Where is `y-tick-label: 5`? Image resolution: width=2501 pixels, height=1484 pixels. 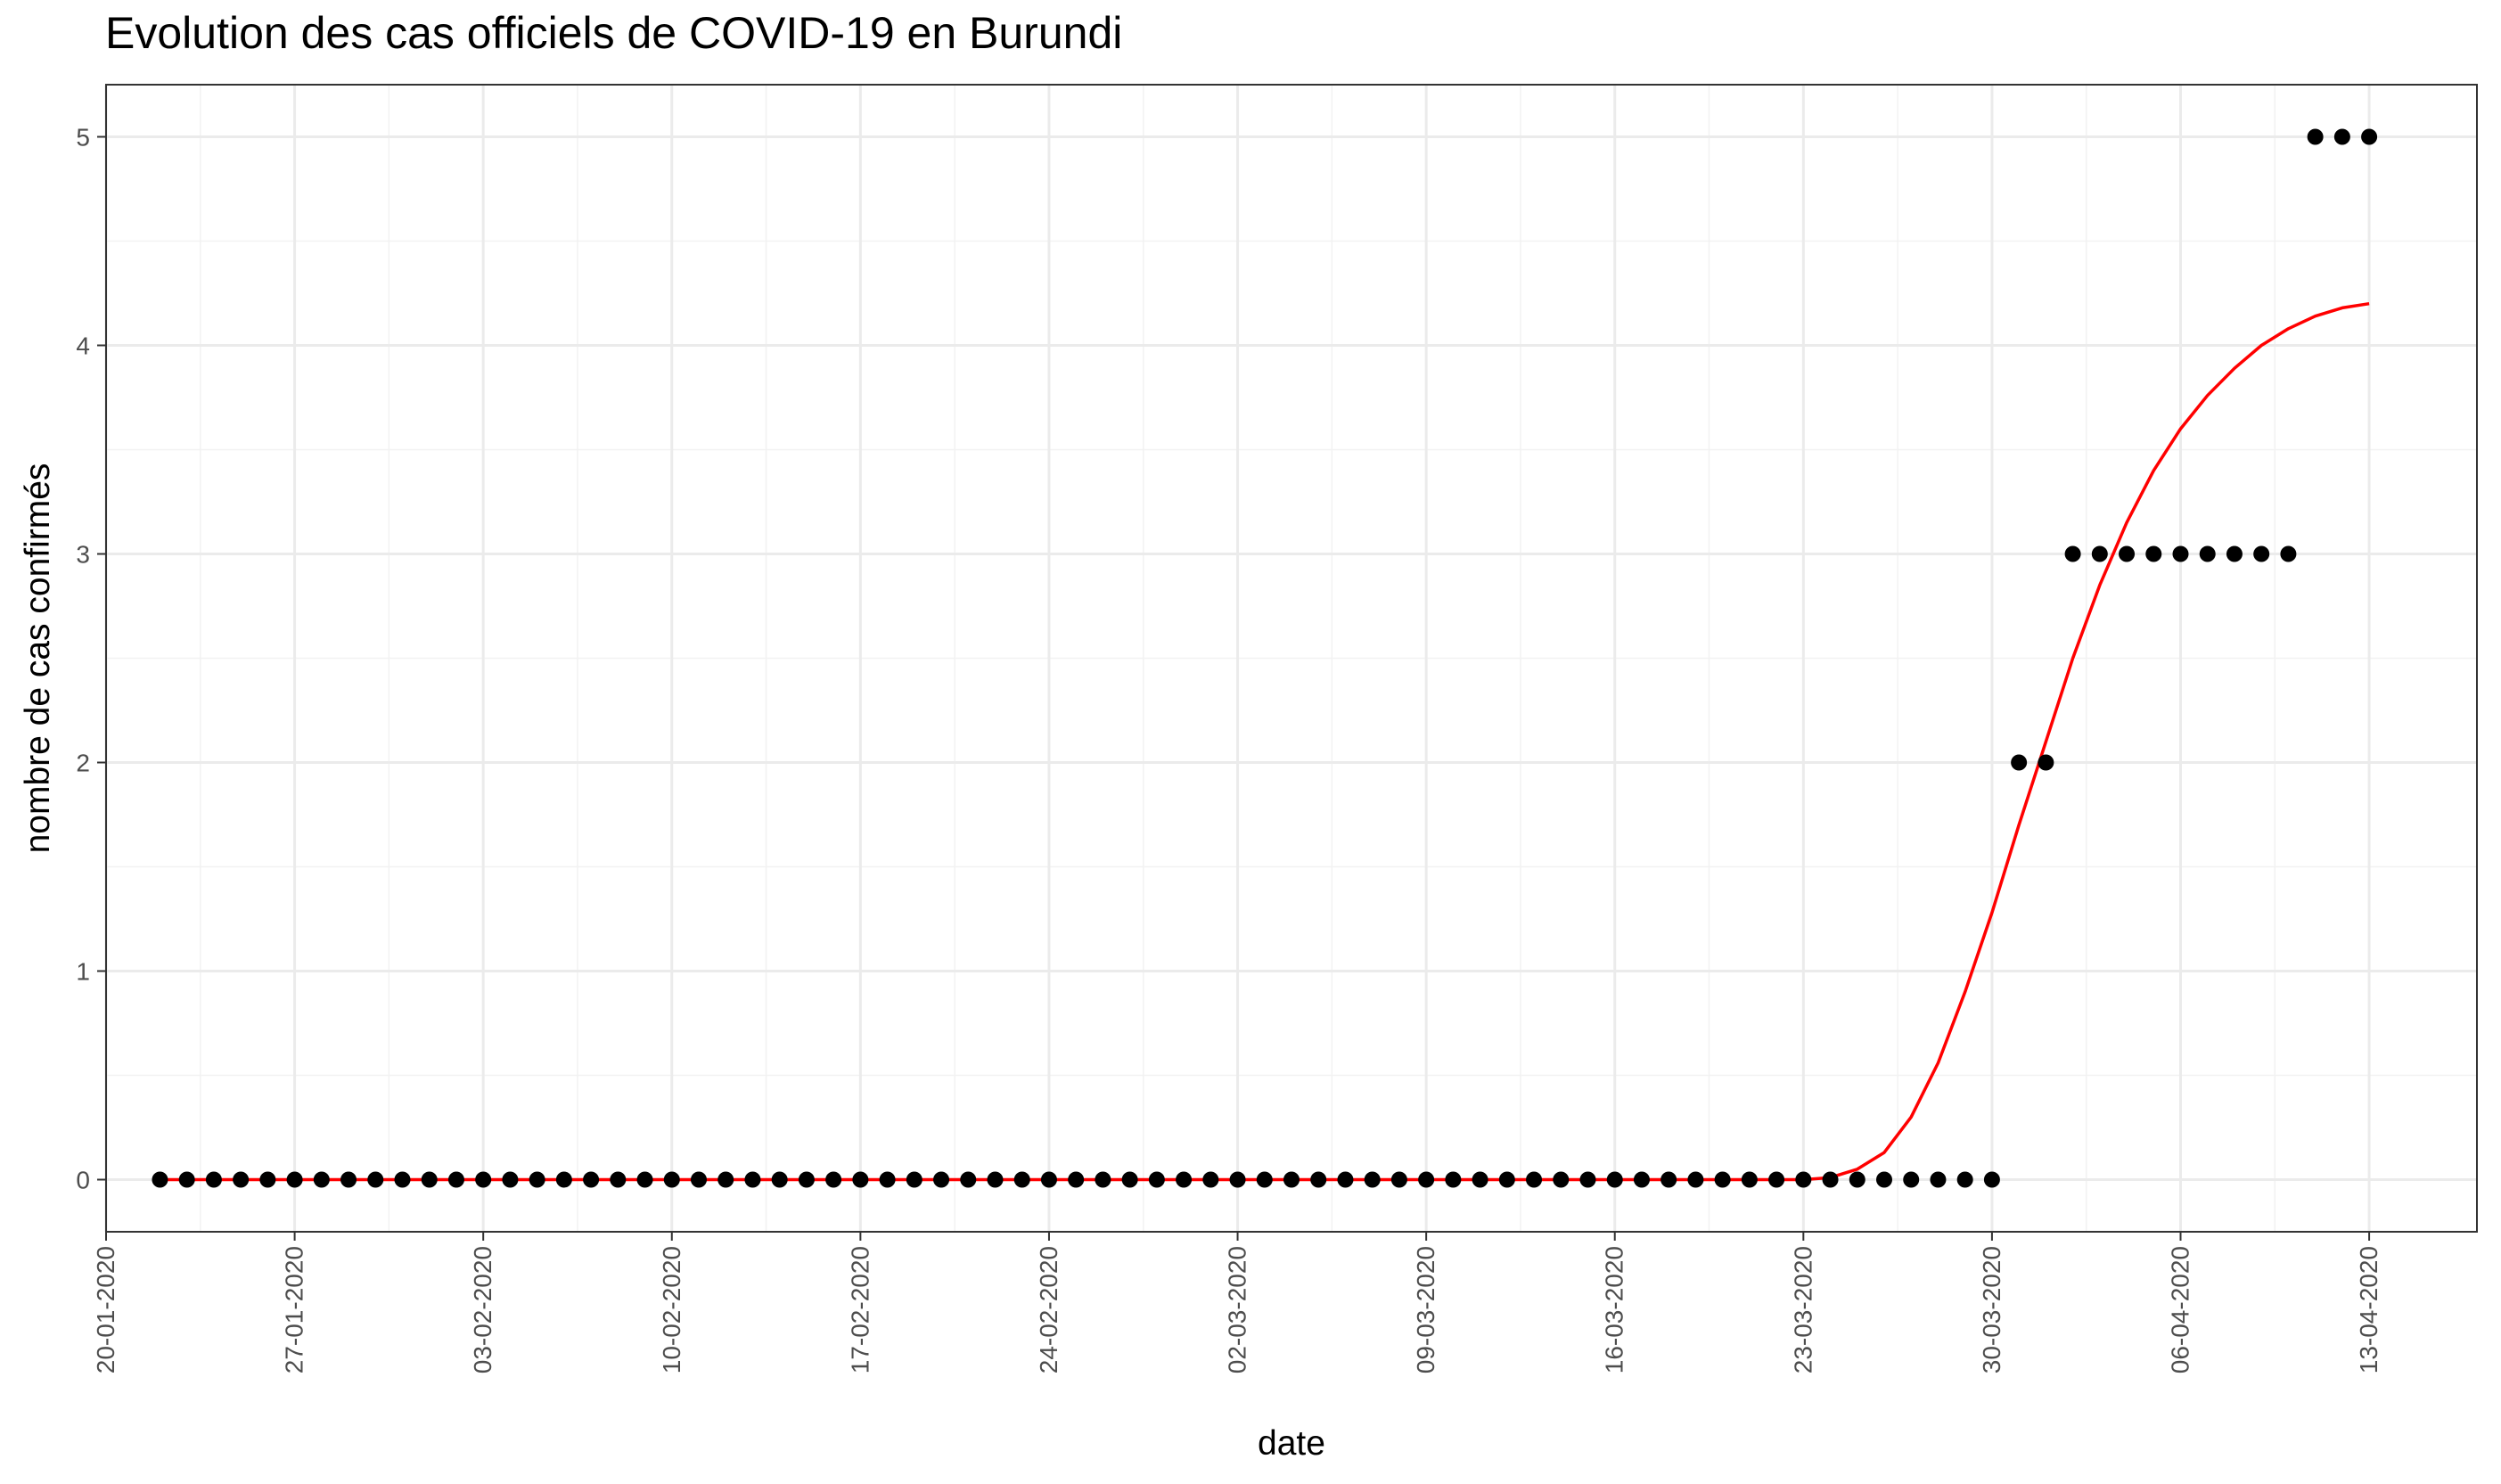
y-tick-label: 5 is located at coordinates (83, 138).